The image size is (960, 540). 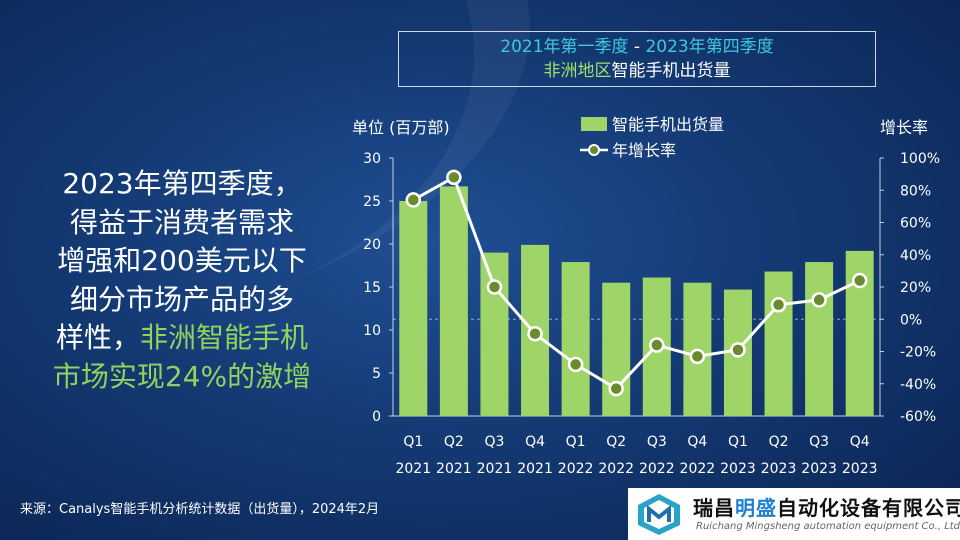 I want to click on left-axis-tick-label: 5, so click(x=376, y=374).